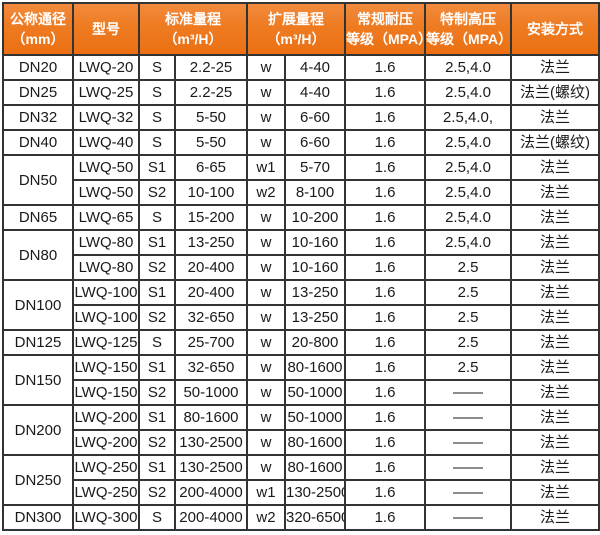  What do you see at coordinates (385, 18) in the screenshot?
I see `header-label: 常规耐压` at bounding box center [385, 18].